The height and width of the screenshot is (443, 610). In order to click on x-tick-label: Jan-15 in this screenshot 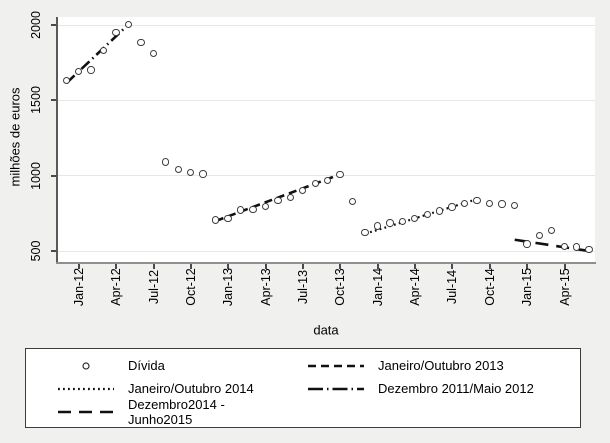, I will do `click(527, 287)`.